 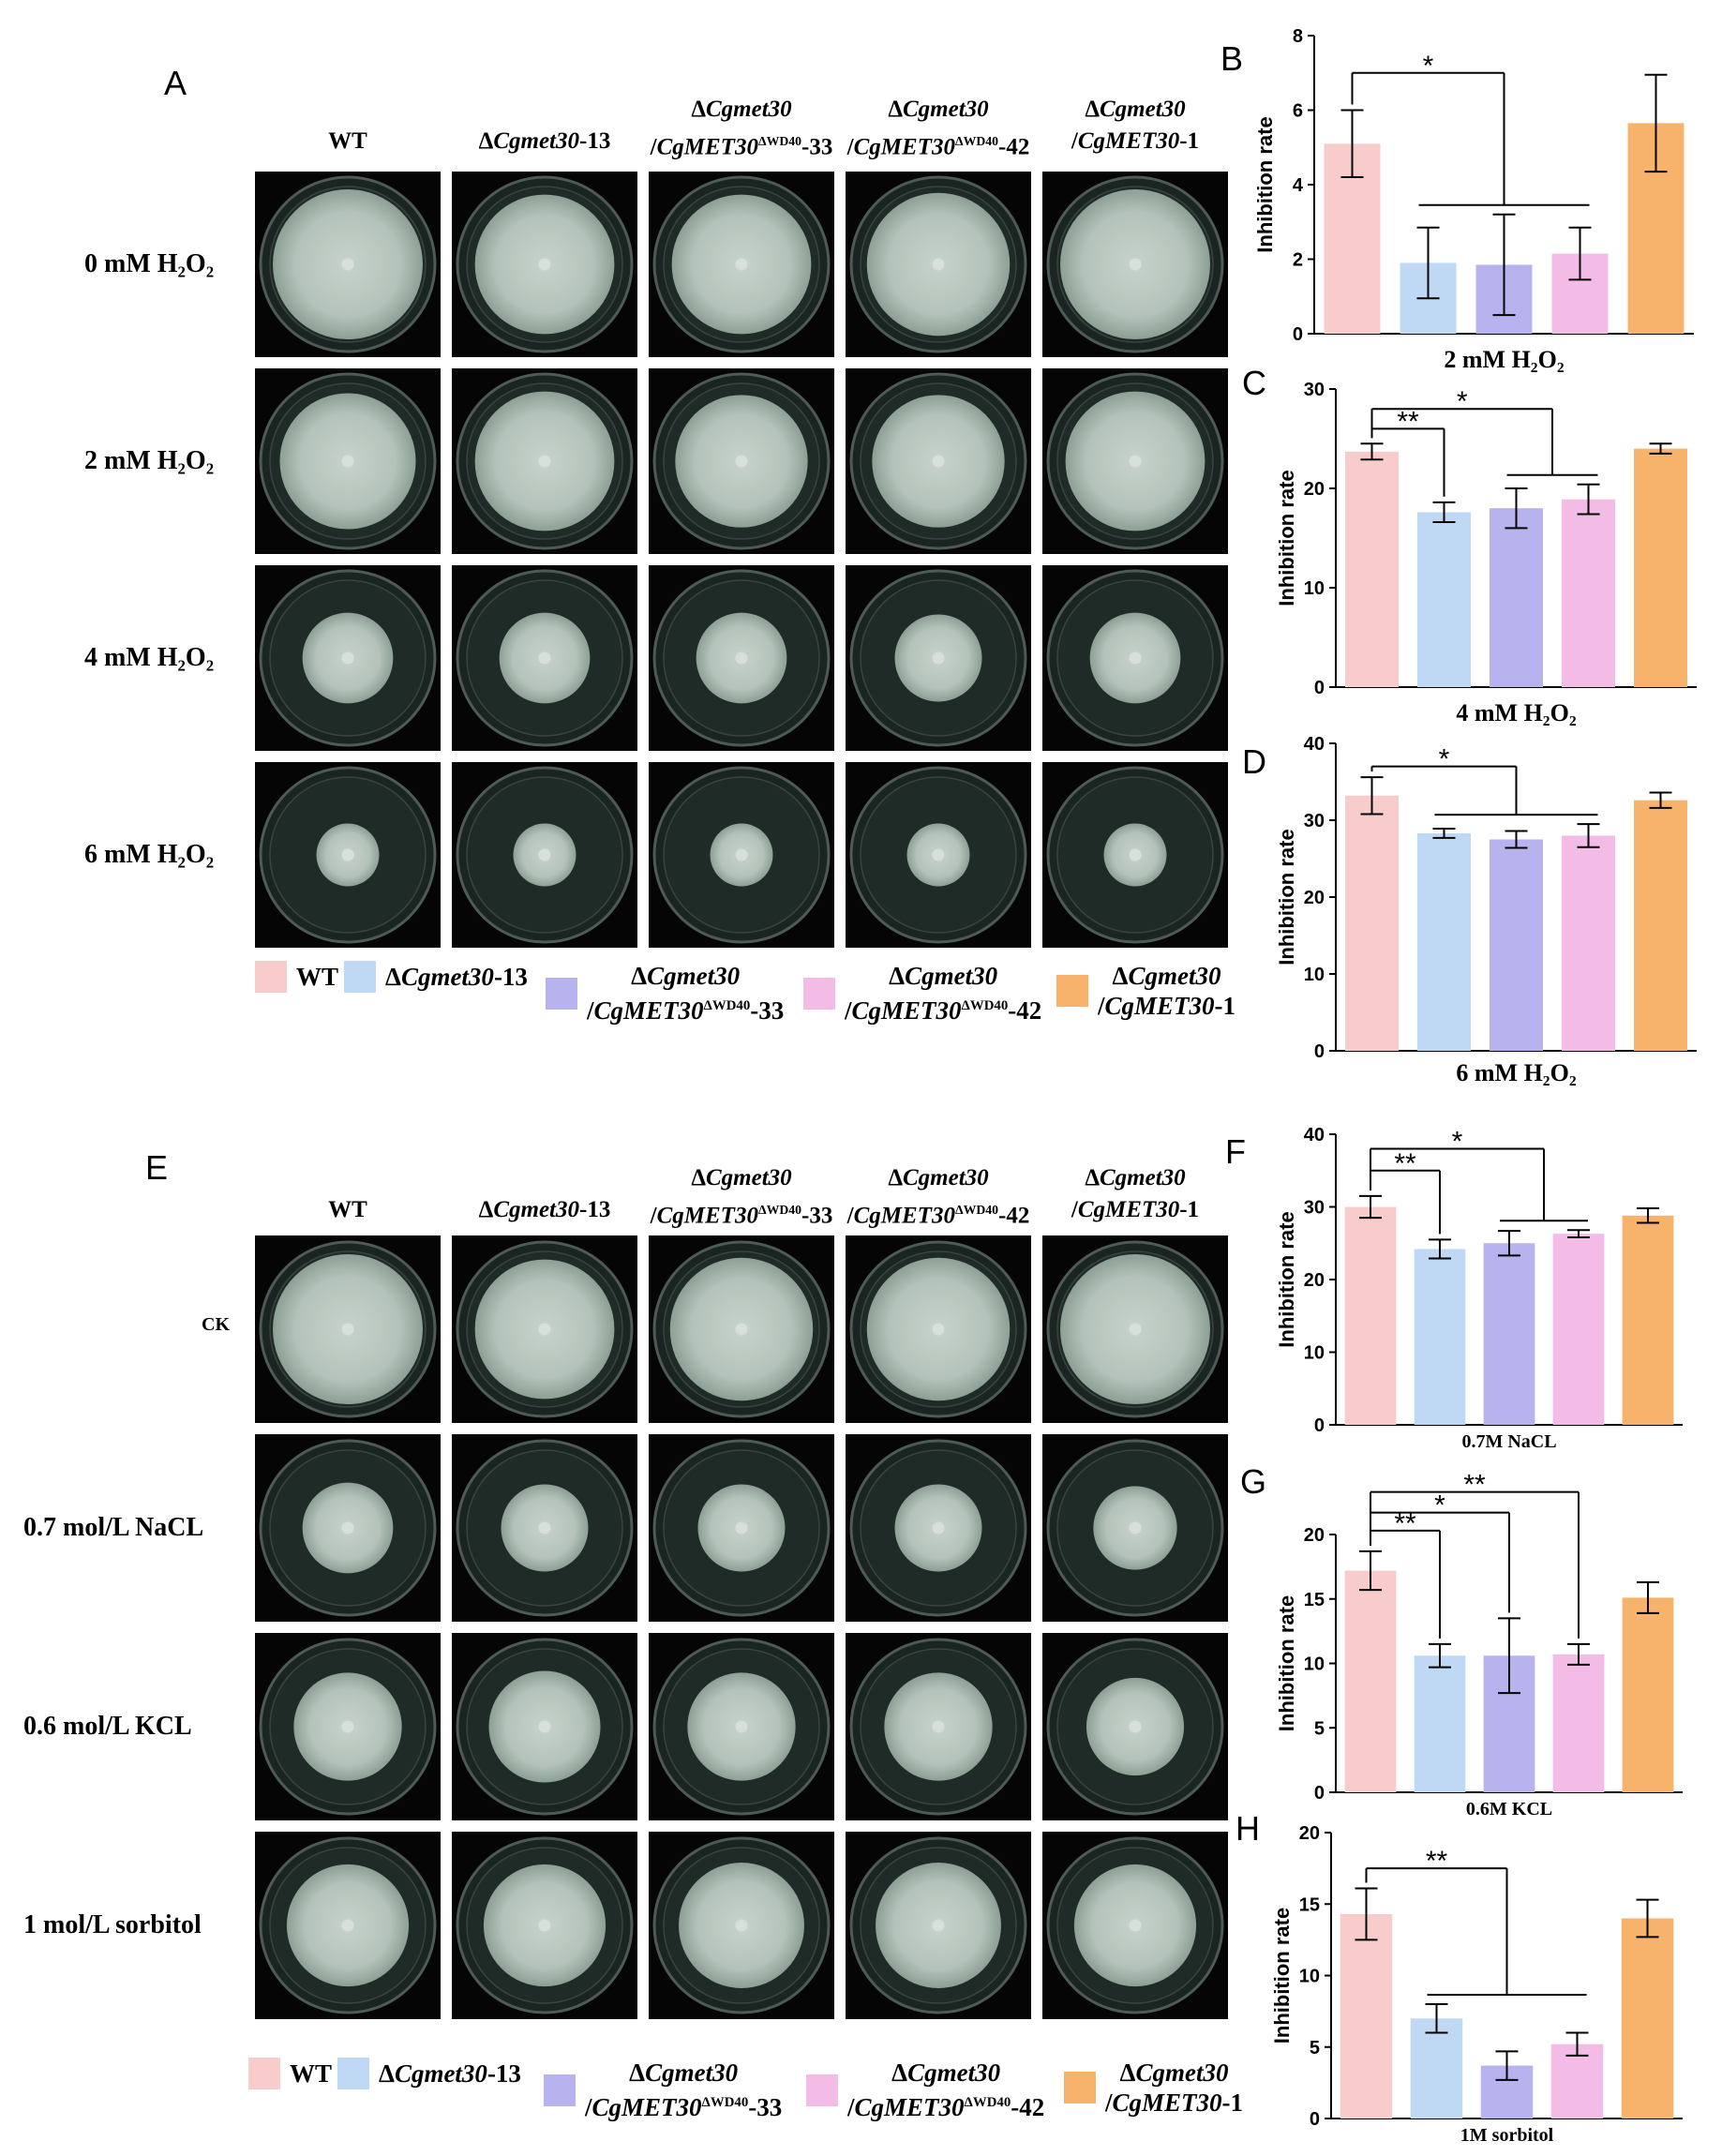 What do you see at coordinates (1298, 112) in the screenshot?
I see `y-tick-label: 6` at bounding box center [1298, 112].